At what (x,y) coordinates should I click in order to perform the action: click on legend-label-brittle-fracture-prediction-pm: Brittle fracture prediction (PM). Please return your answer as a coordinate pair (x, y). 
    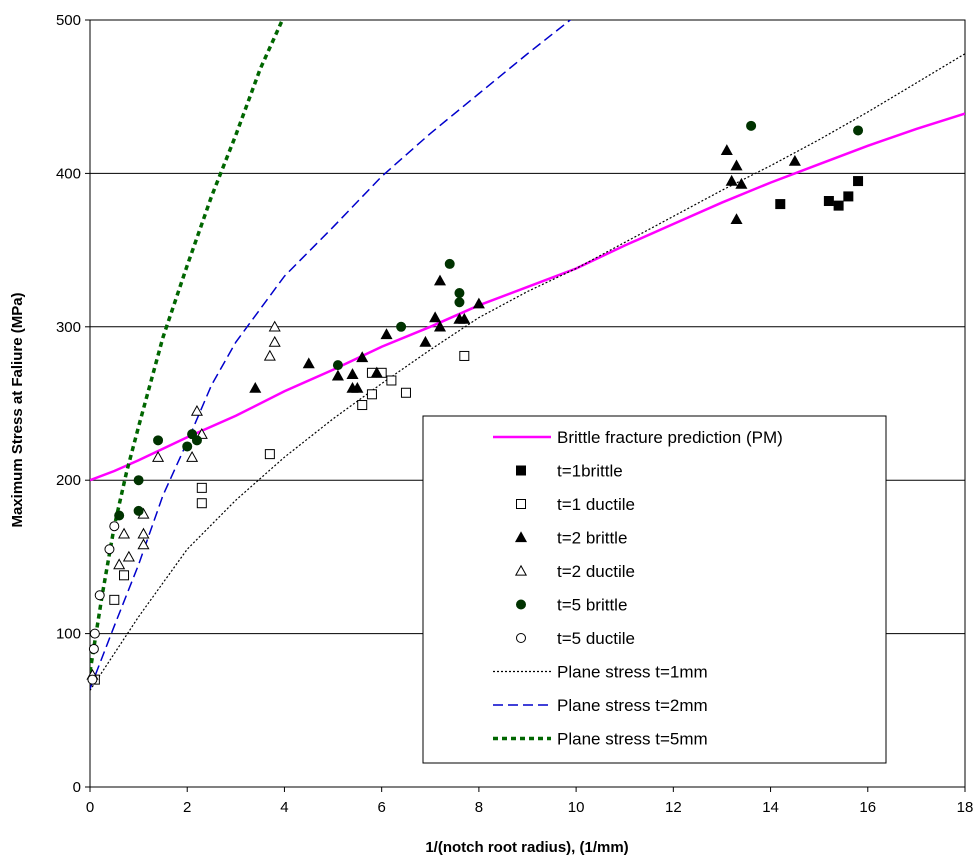
    Looking at the image, I should click on (670, 437).